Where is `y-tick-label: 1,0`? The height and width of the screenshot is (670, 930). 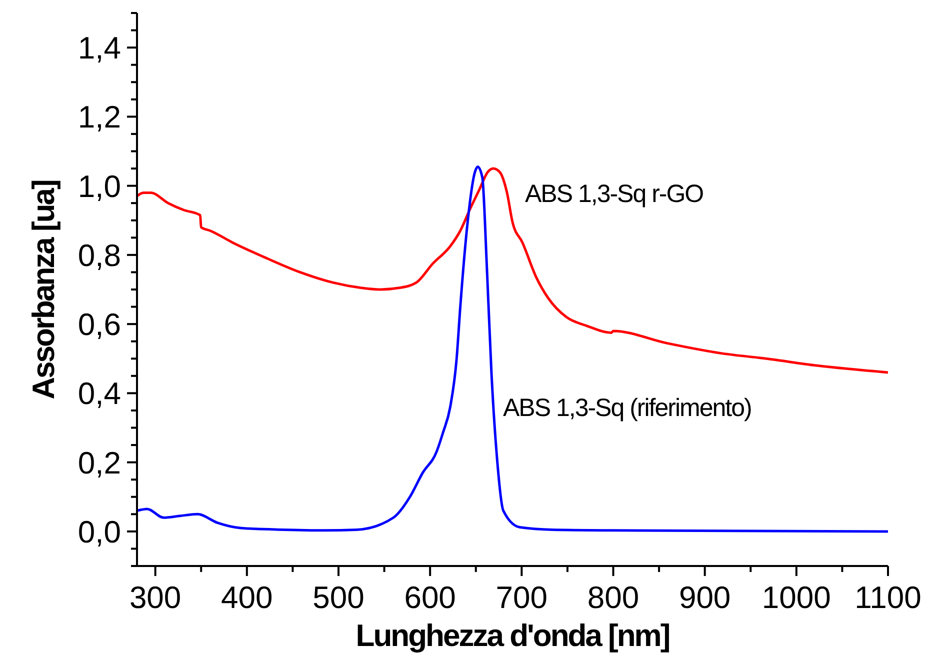 y-tick-label: 1,0 is located at coordinates (99, 186).